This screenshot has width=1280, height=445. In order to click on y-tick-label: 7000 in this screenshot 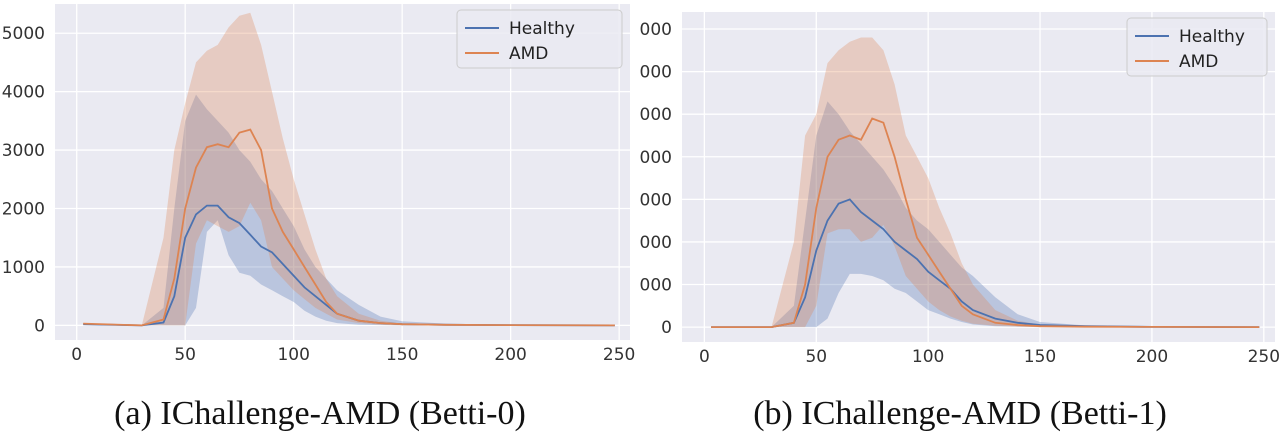, I will do `click(656, 30)`.